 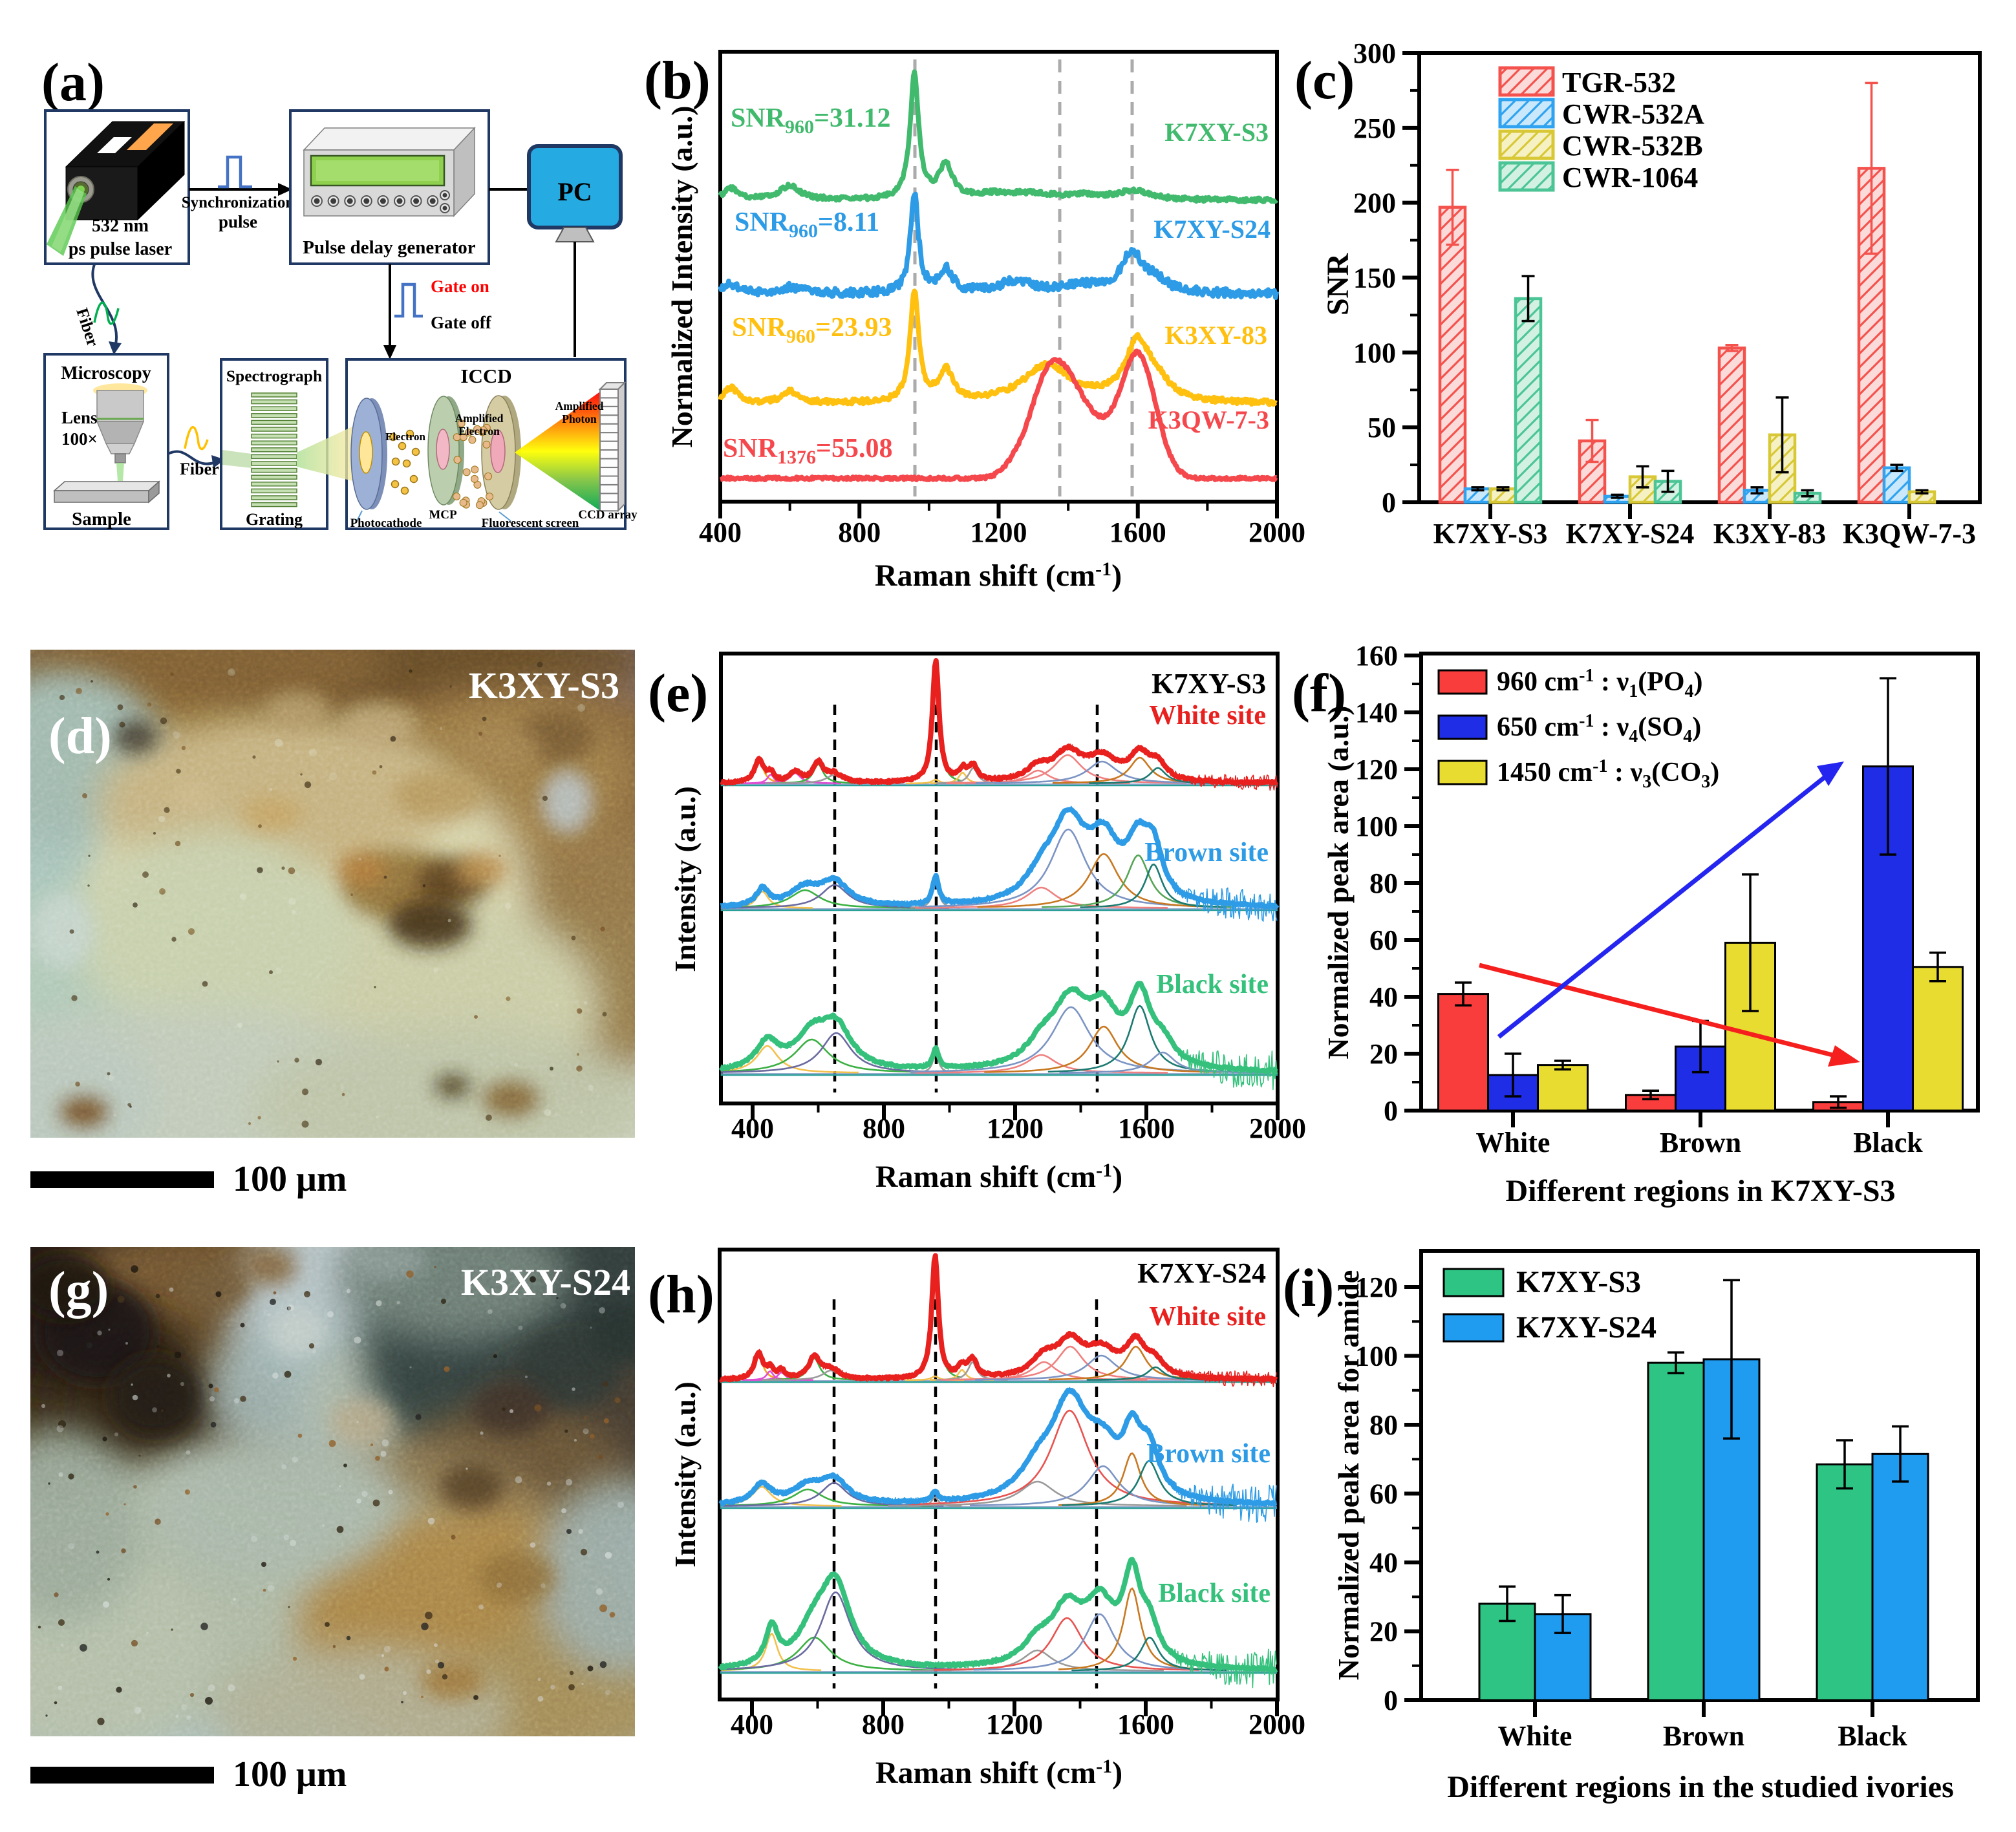 What do you see at coordinates (1383, 1054) in the screenshot?
I see `svg-text: 20` at bounding box center [1383, 1054].